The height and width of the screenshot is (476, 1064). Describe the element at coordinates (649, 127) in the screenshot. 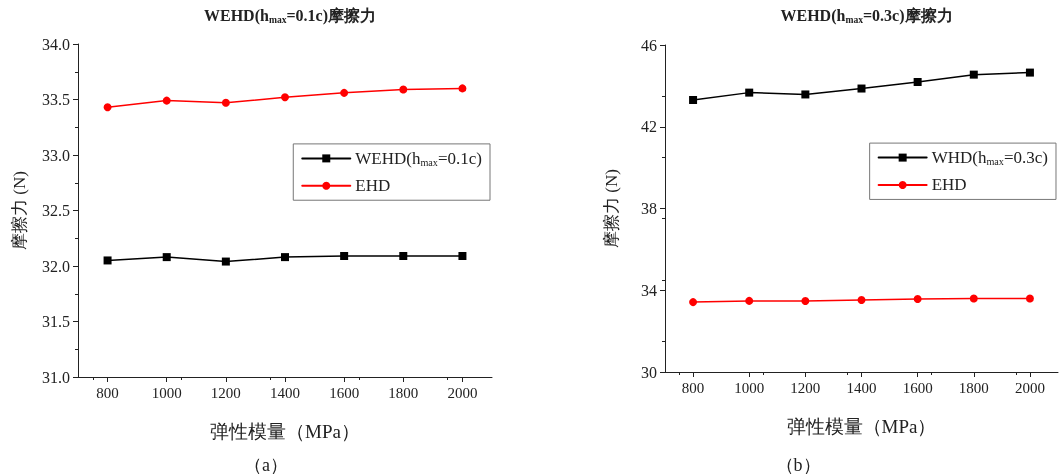

I see `y-tick-label: 42` at that location.